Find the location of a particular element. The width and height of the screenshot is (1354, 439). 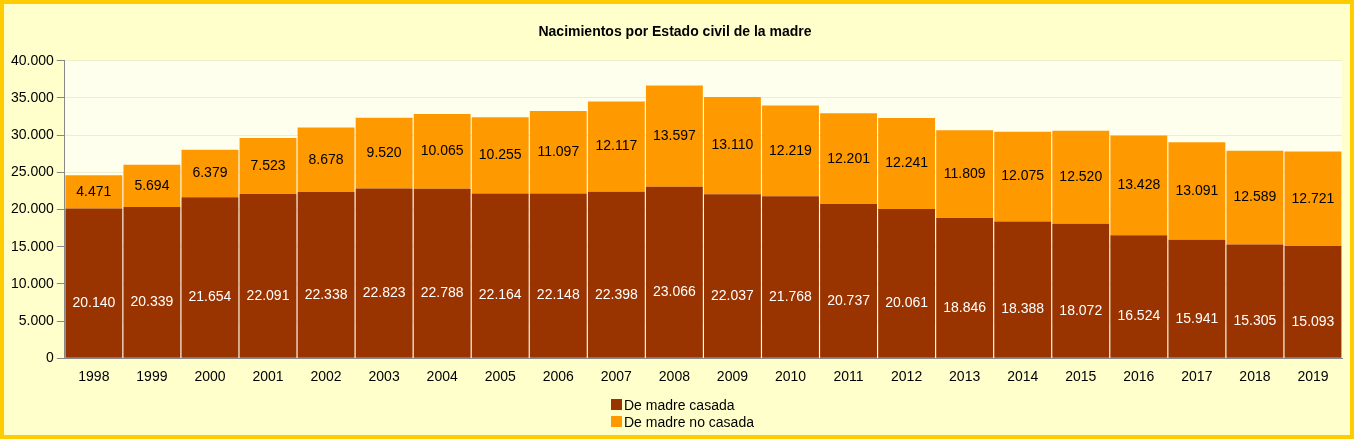

data-label: 21.654 is located at coordinates (210, 296).